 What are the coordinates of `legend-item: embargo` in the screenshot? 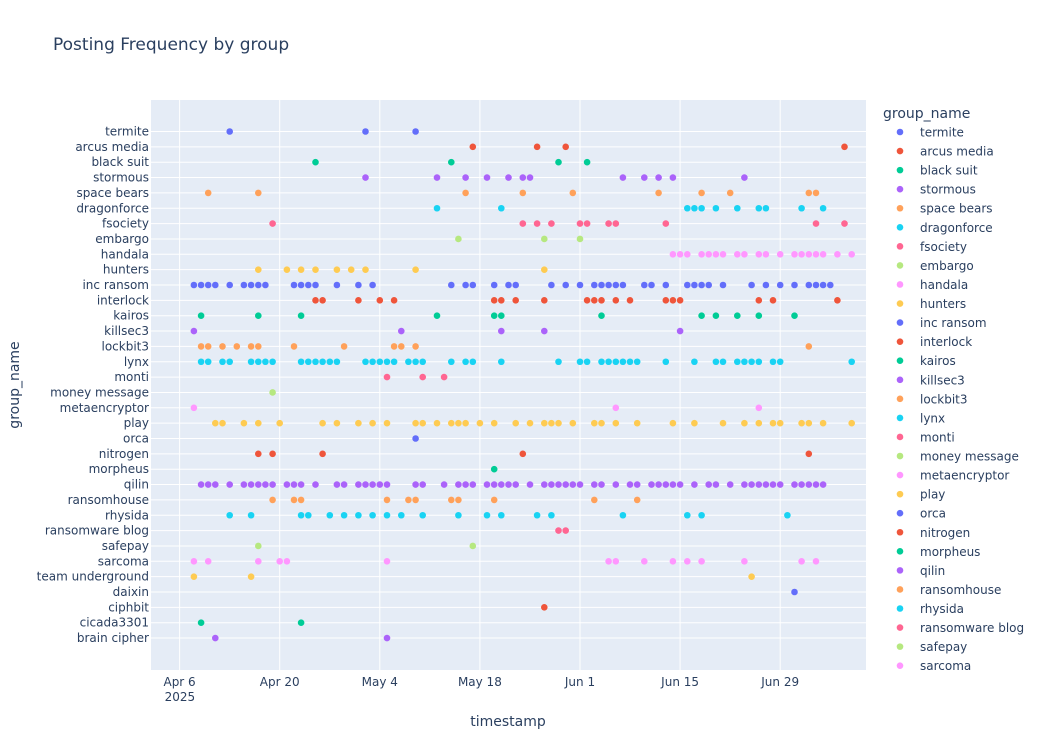 It's located at (935, 266).